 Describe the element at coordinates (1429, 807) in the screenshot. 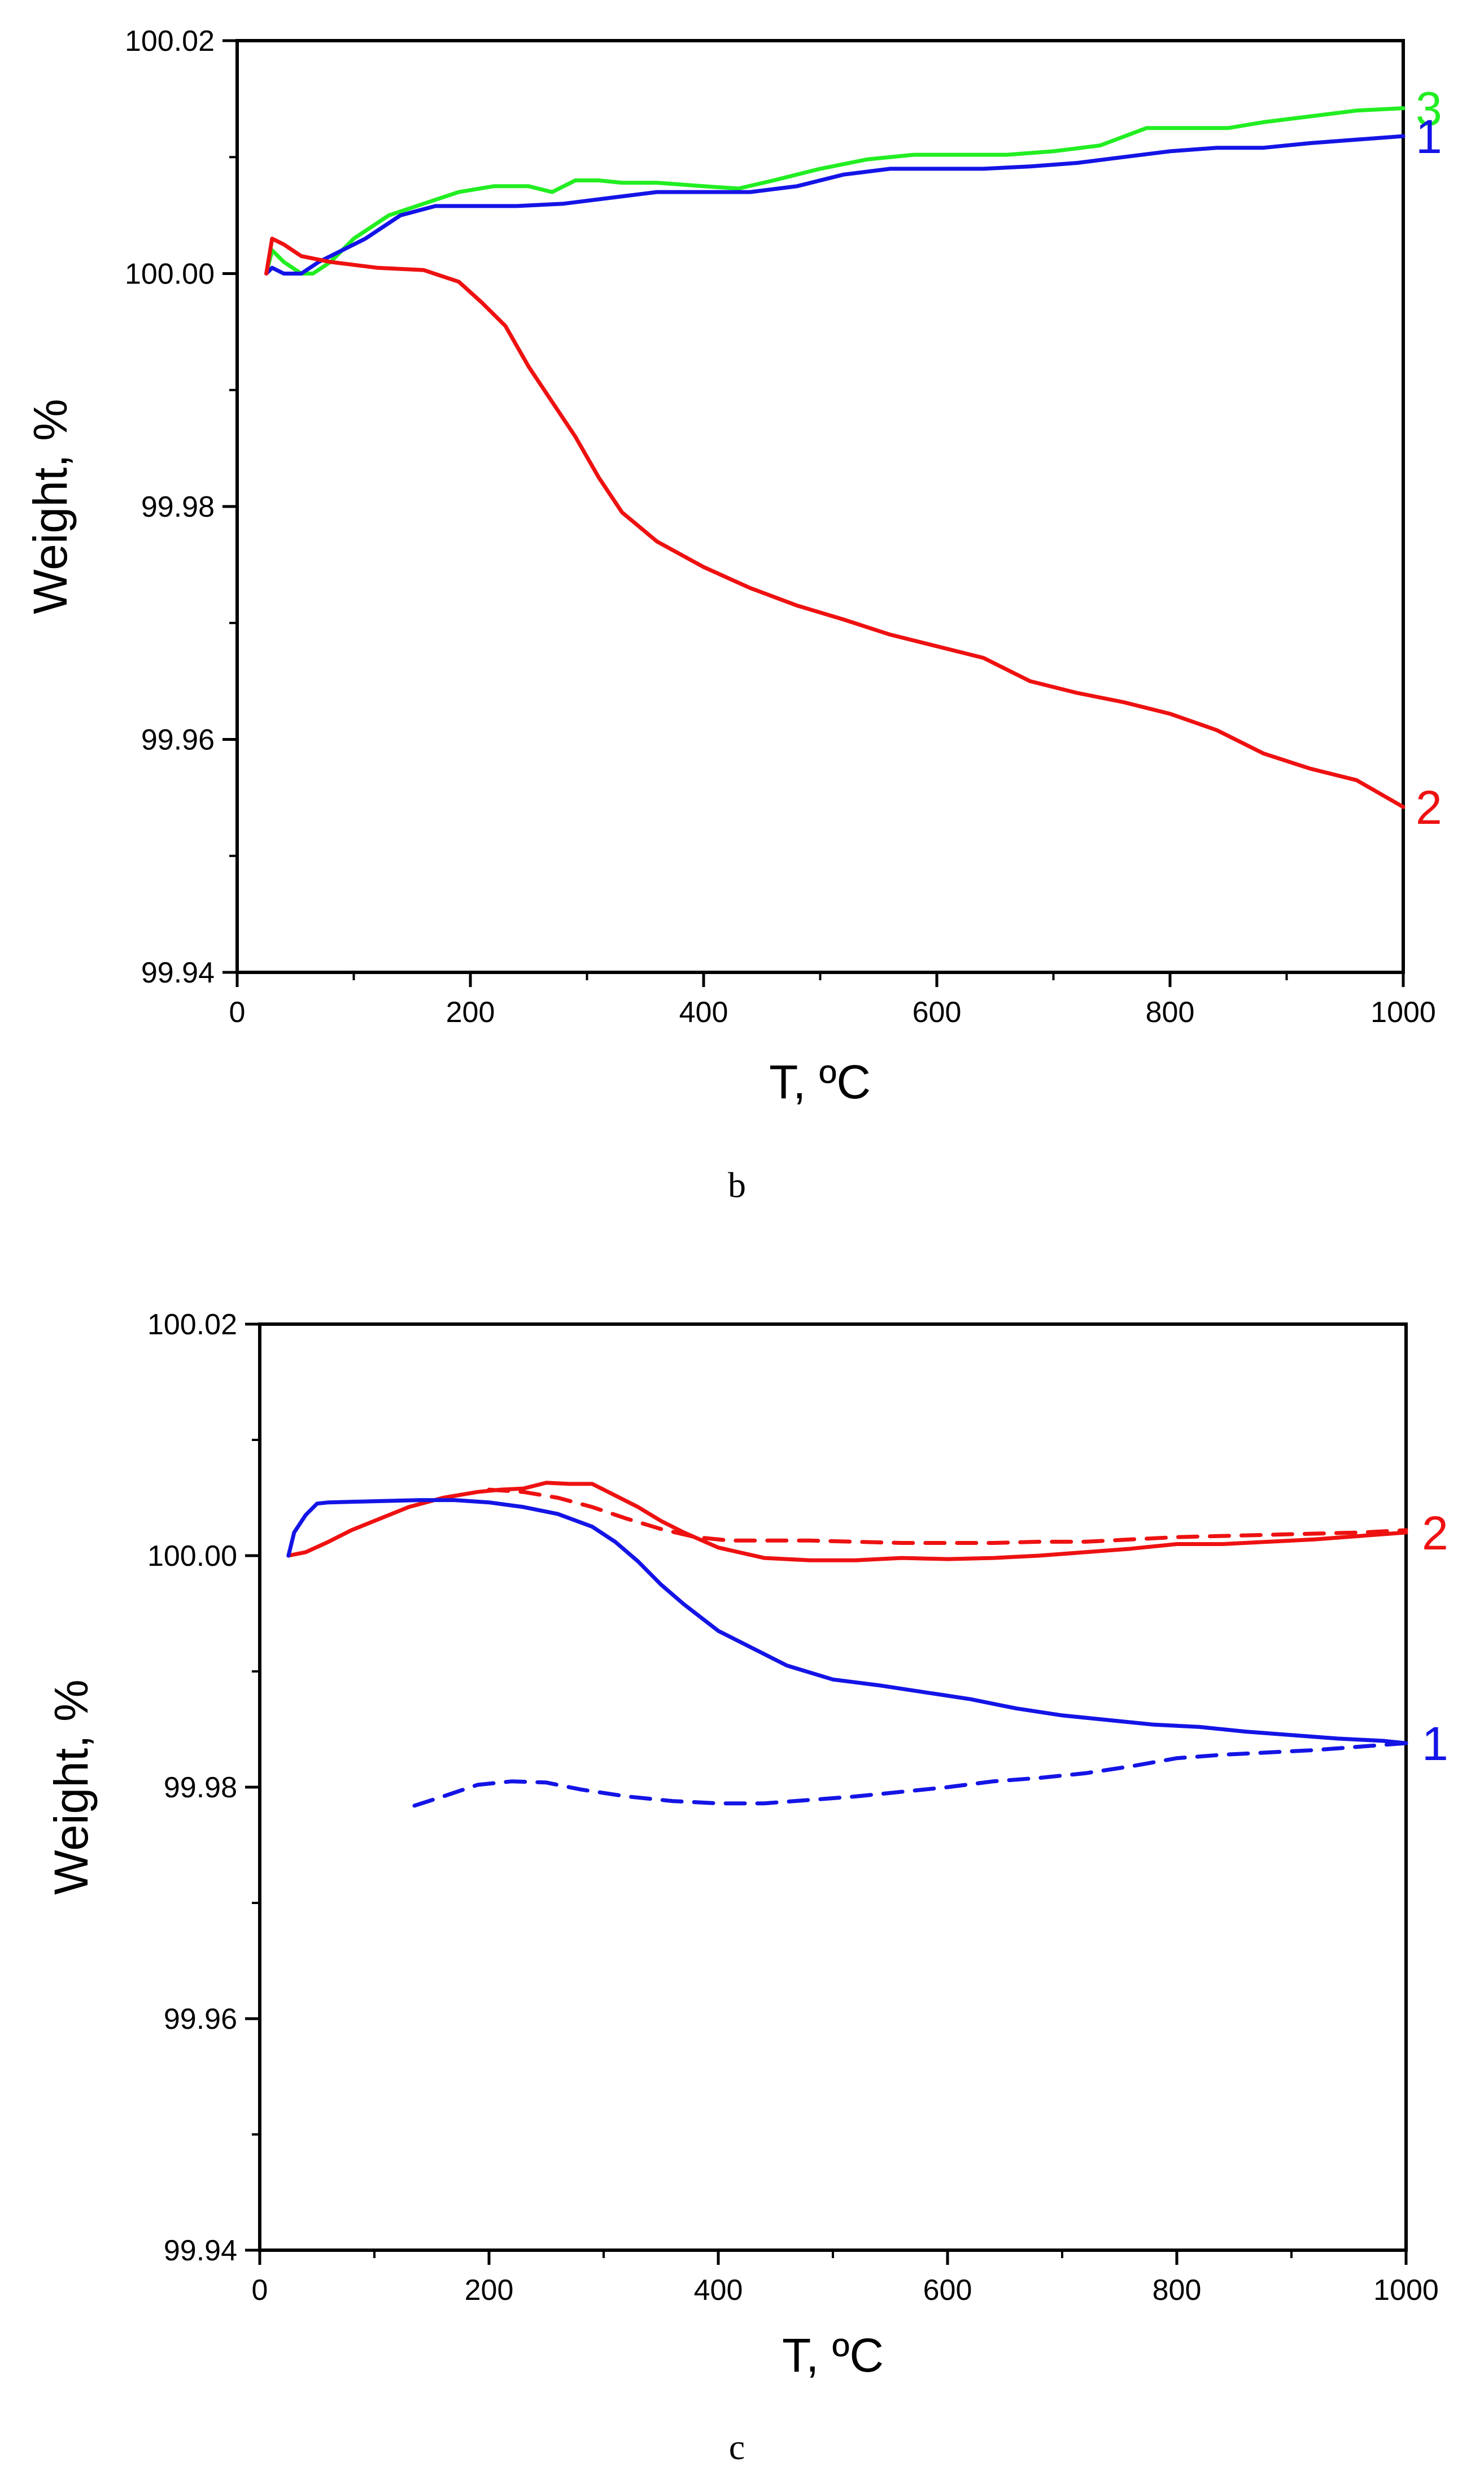

I see `panel-b-series-label: 2` at that location.